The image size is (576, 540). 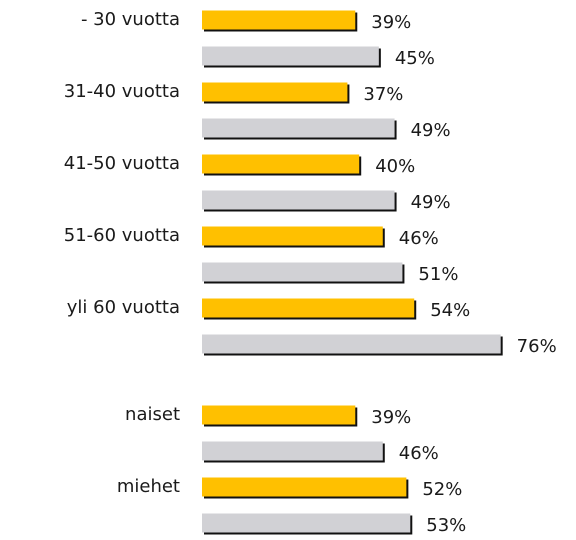 I want to click on category-label: miehet, so click(x=148, y=486).